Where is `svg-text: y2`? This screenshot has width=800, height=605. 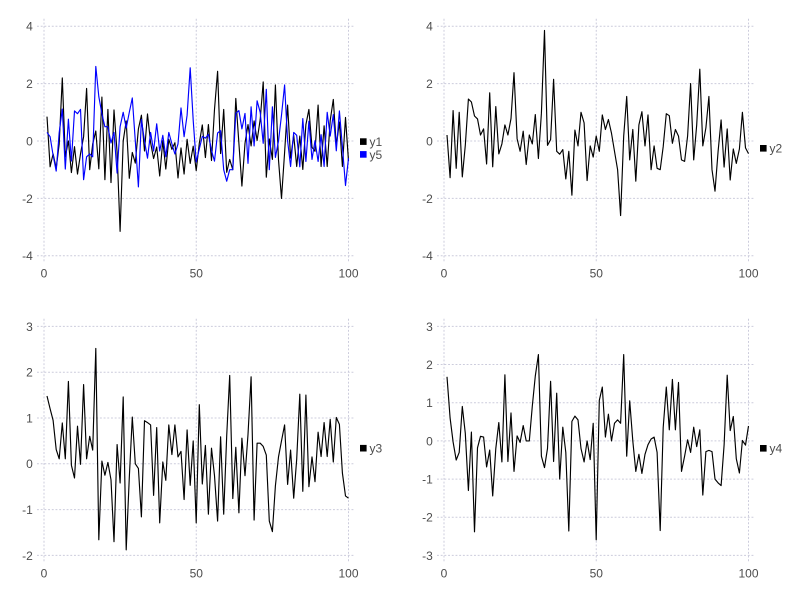 svg-text: y2 is located at coordinates (776, 149).